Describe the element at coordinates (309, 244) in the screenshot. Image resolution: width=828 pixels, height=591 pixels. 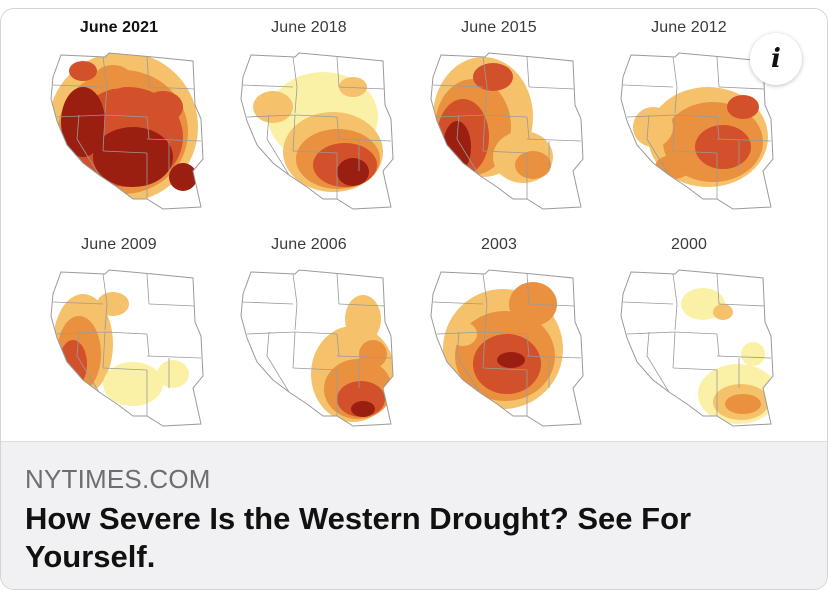
I see `map-year-label: June 2006` at that location.